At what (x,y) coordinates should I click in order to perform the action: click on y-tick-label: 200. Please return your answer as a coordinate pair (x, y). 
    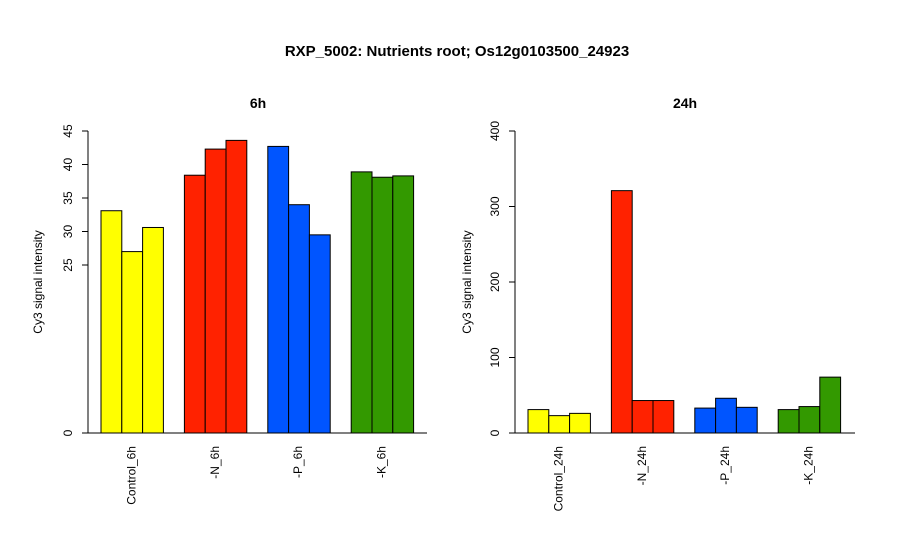
    Looking at the image, I should click on (495, 282).